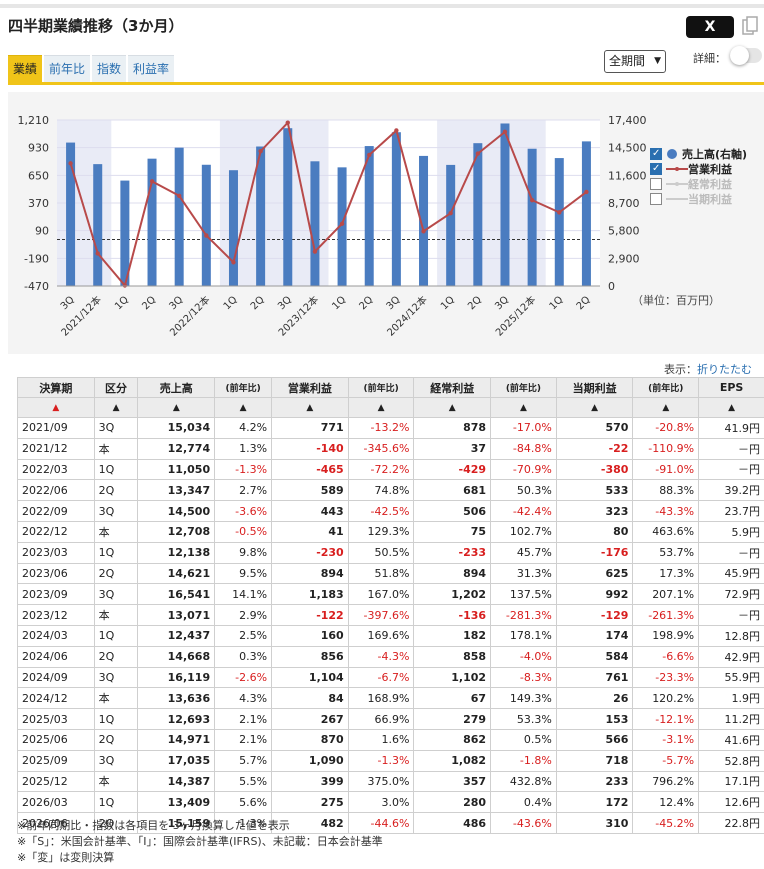 The image size is (764, 869). I want to click on table-cell: 310, so click(594, 823).